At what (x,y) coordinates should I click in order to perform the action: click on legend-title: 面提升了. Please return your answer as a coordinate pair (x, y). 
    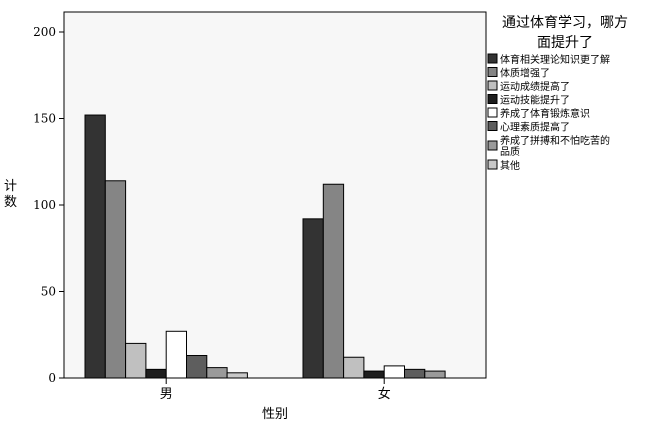
    Looking at the image, I should click on (565, 43).